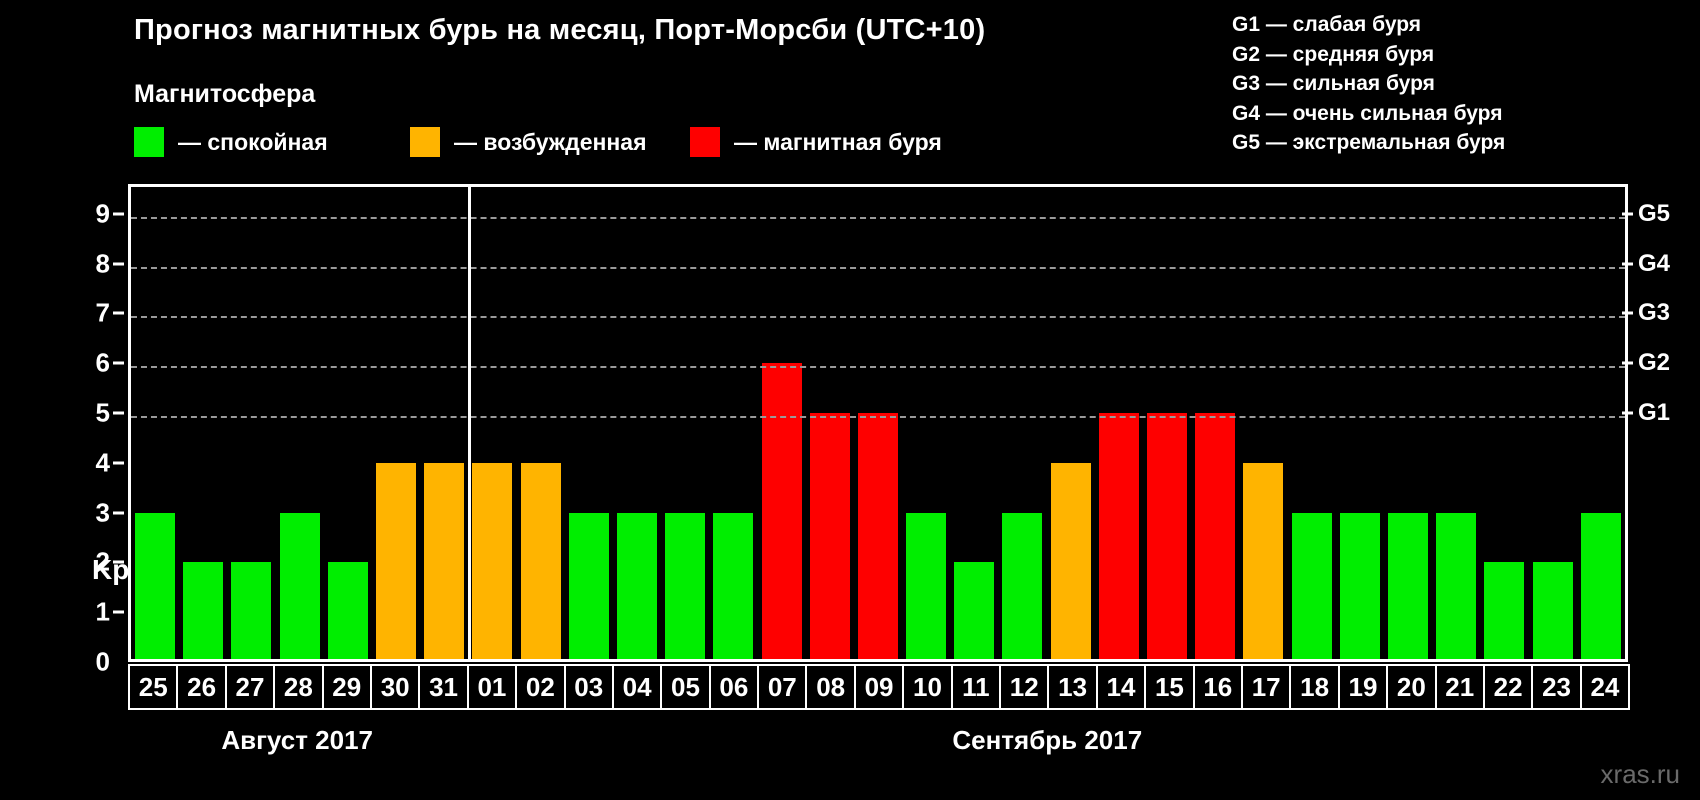 Image resolution: width=1700 pixels, height=800 pixels. What do you see at coordinates (976, 687) in the screenshot?
I see `date-label-cell: 11` at bounding box center [976, 687].